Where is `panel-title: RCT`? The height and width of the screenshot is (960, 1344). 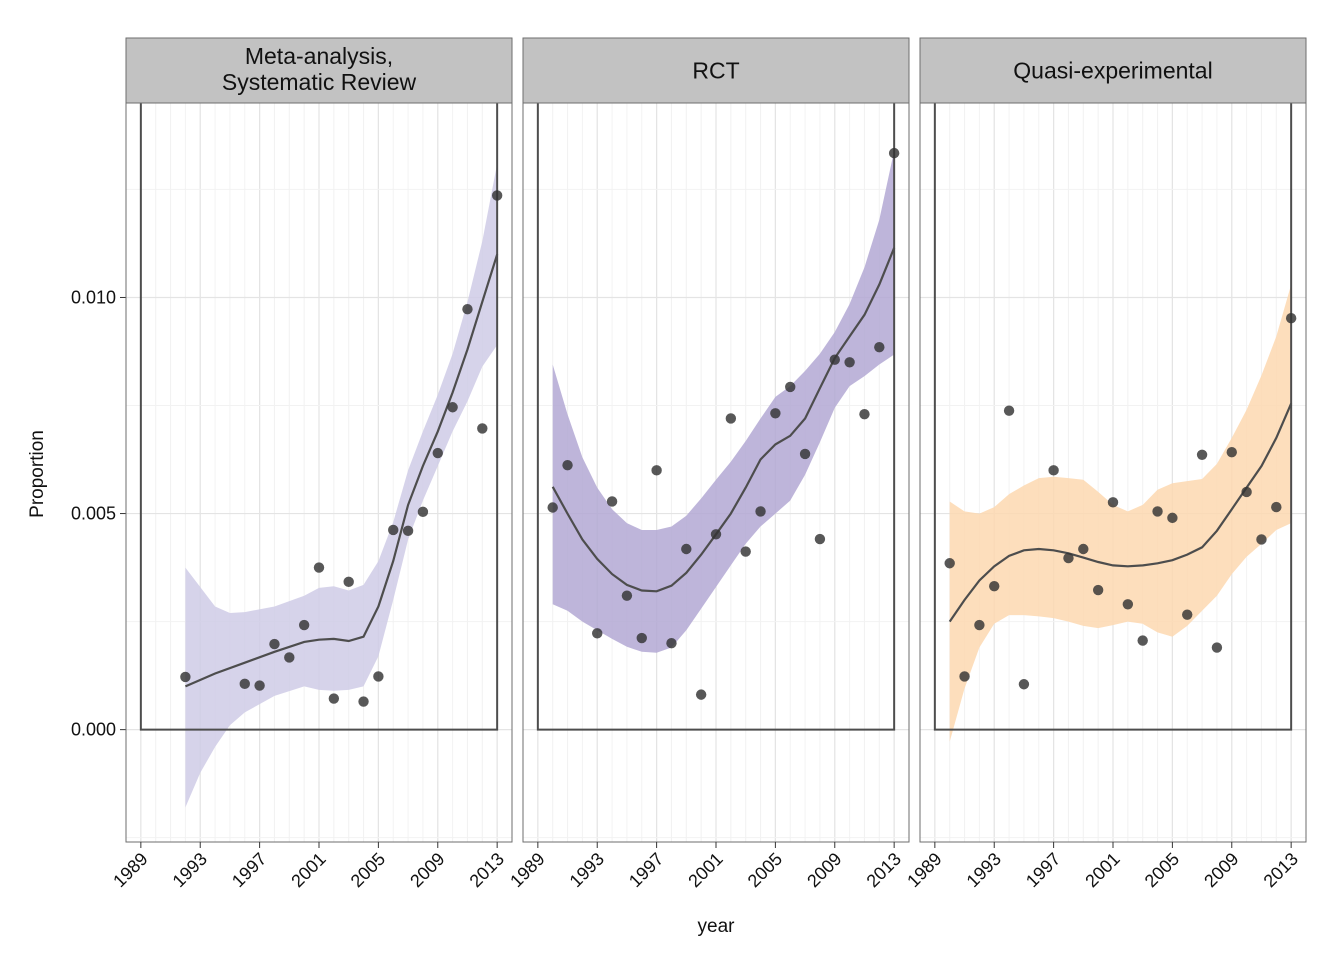 panel-title: RCT is located at coordinates (715, 71).